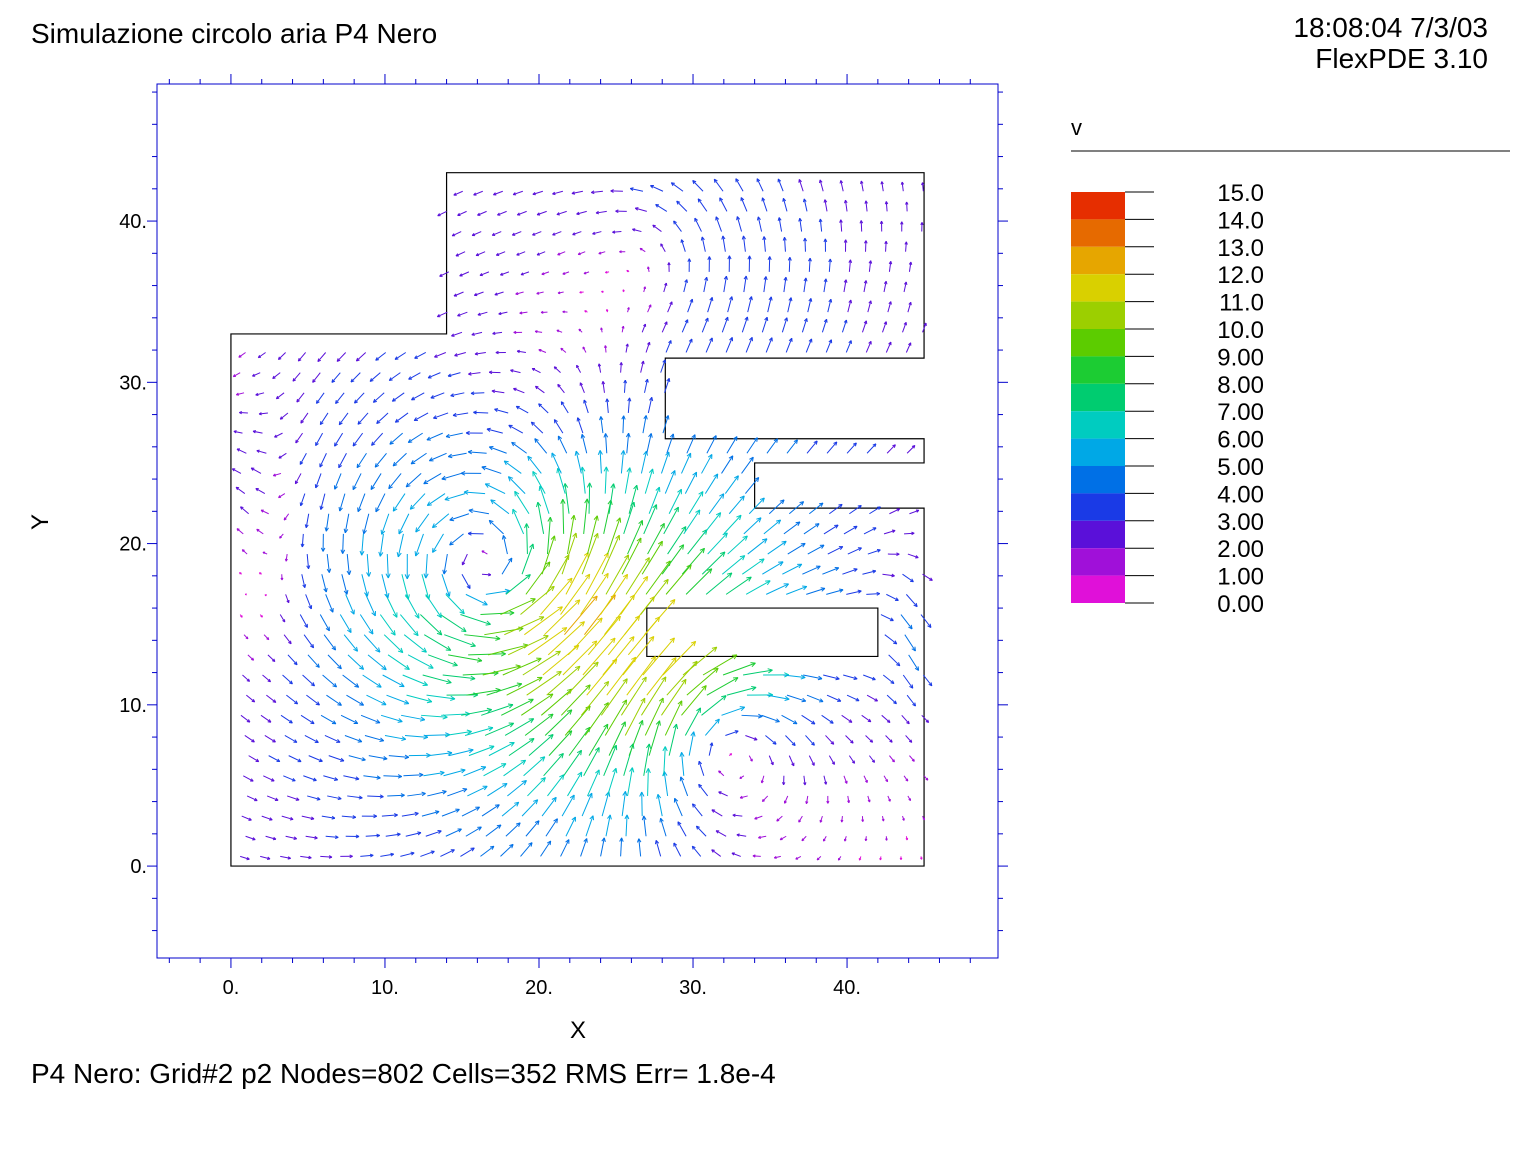 Image resolution: width=1536 pixels, height=1152 pixels. What do you see at coordinates (1390, 43) in the screenshot?
I see `timestamp-block: 18:08:04 7/3/03 FlexPDE 3.10` at bounding box center [1390, 43].